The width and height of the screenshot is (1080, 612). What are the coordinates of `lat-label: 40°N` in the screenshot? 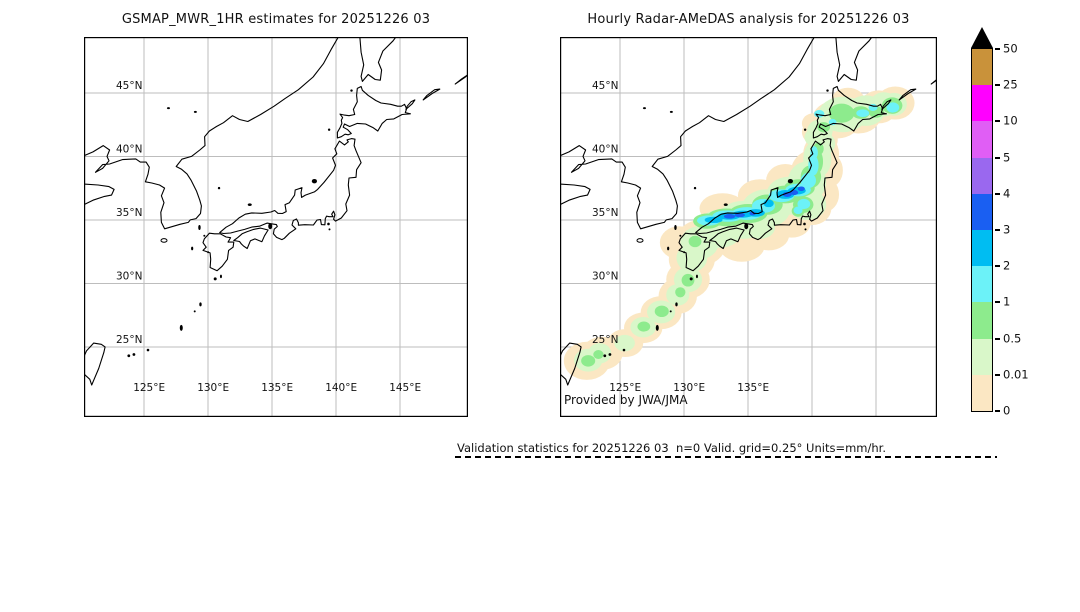 It's located at (605, 149).